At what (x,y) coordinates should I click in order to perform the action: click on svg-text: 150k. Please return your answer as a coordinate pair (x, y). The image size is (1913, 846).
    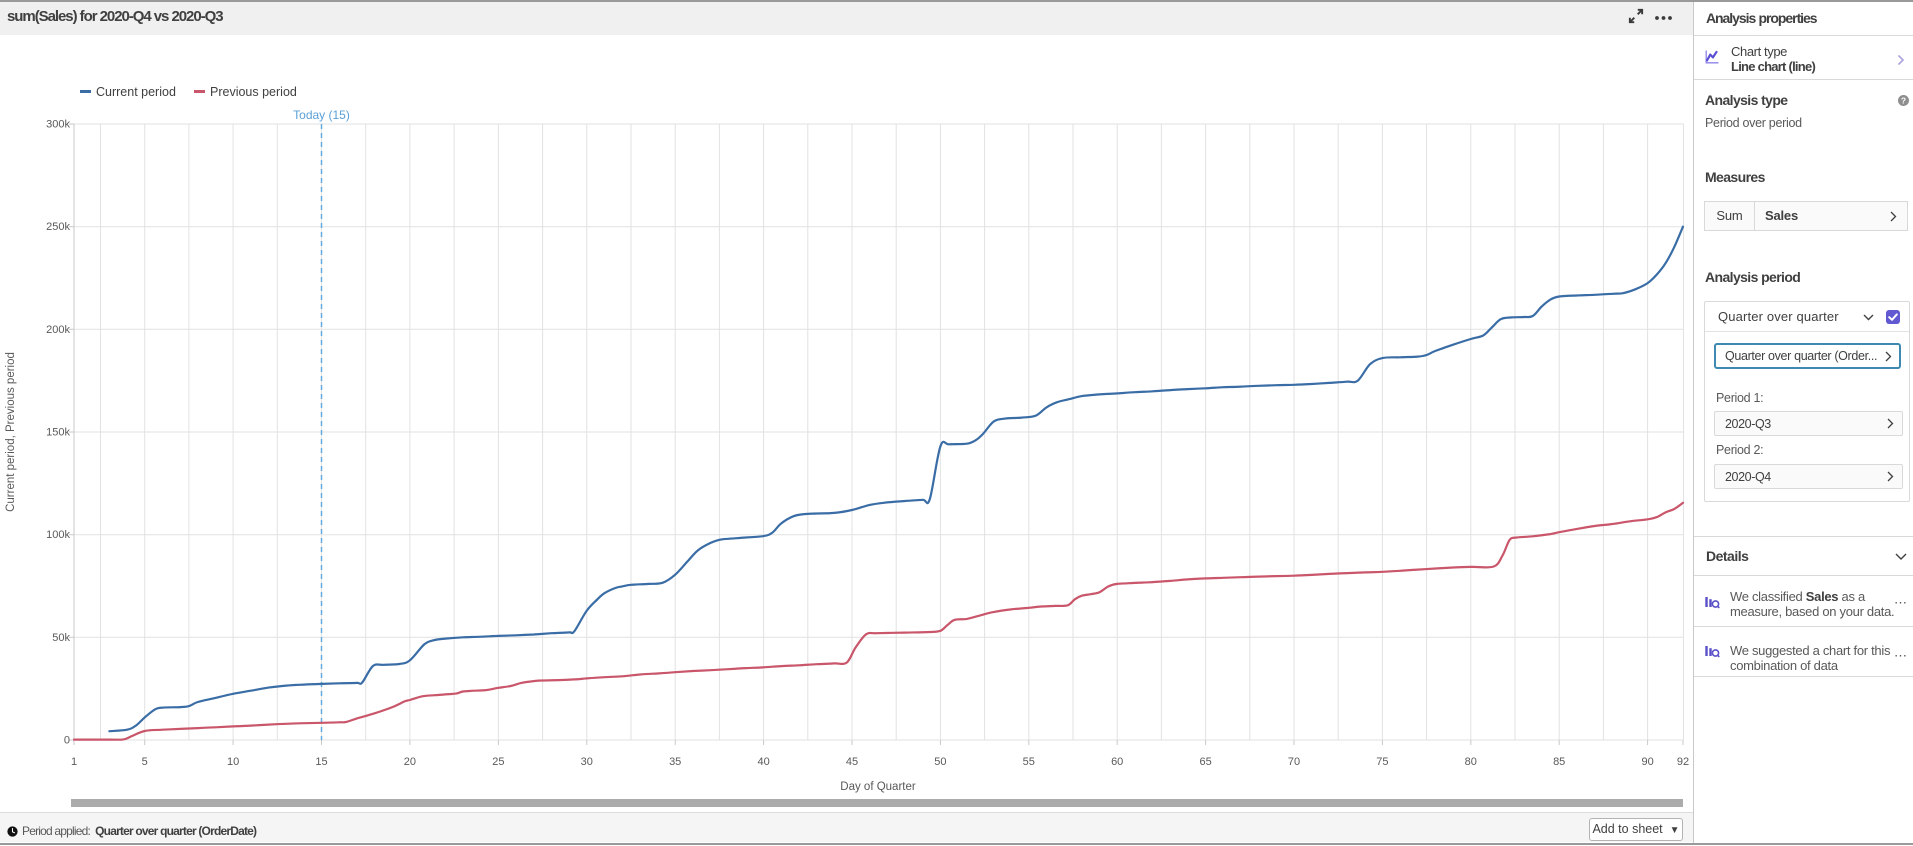
    Looking at the image, I should click on (58, 433).